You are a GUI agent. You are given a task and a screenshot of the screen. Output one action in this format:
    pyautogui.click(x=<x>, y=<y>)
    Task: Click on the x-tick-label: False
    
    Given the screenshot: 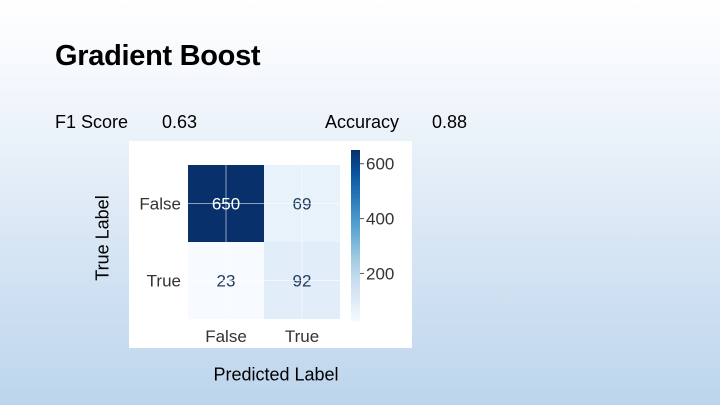 What is the action you would take?
    pyautogui.click(x=226, y=336)
    